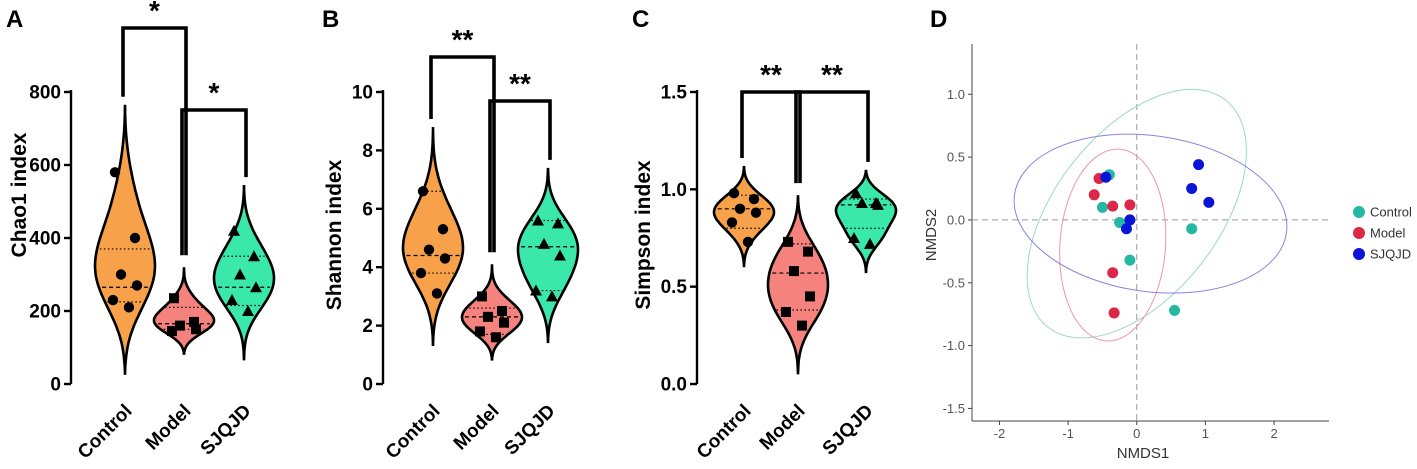 The height and width of the screenshot is (469, 1417). What do you see at coordinates (1205, 433) in the screenshot?
I see `x-tick-label: 1` at bounding box center [1205, 433].